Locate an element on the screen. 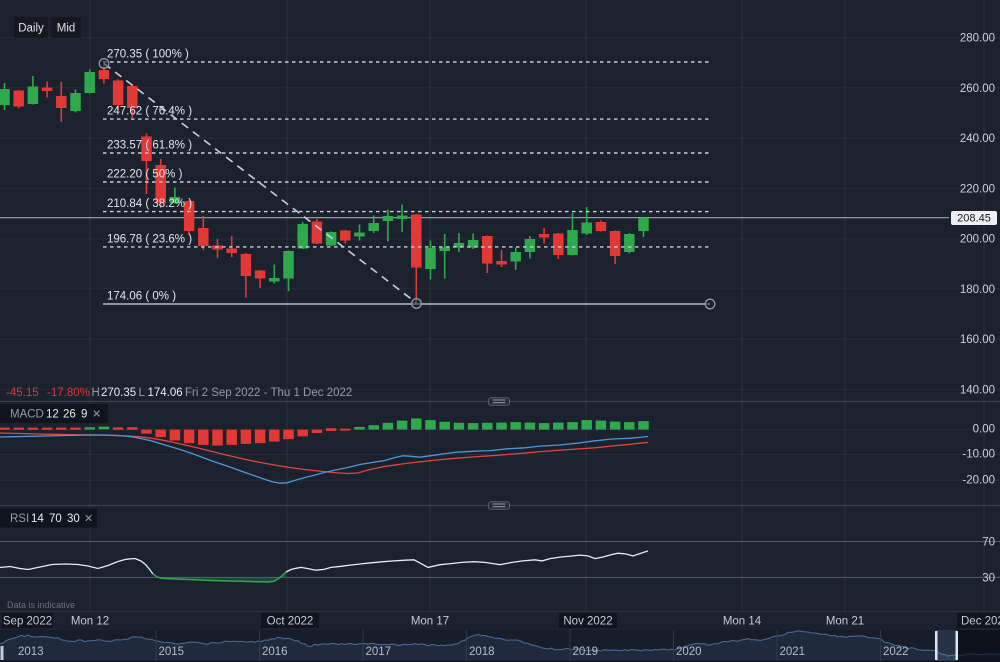 The width and height of the screenshot is (1000, 662). svg-text: 200.00 is located at coordinates (977, 240).